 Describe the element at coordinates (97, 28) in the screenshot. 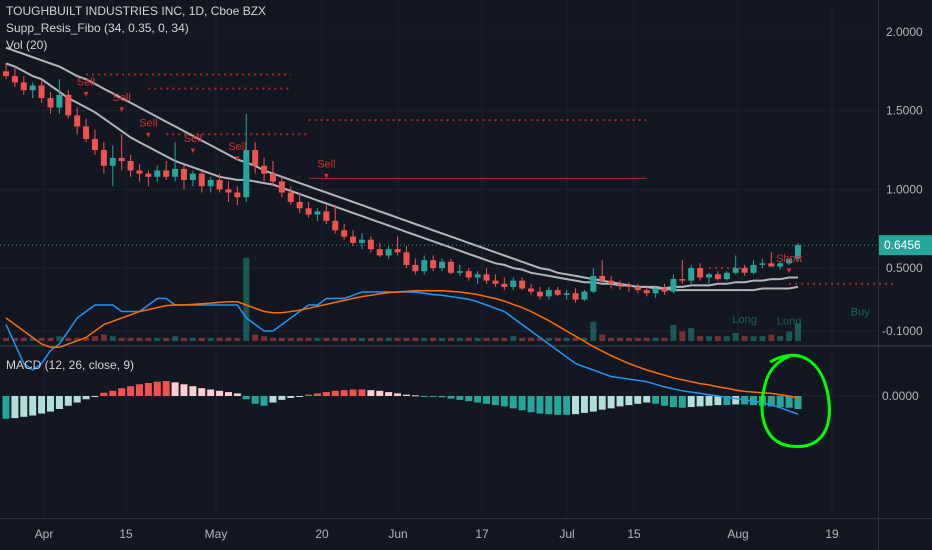

I see `indicator-supp-resis-label: Supp_Resis_Fibo (34, 0.35, 0, 34)` at that location.